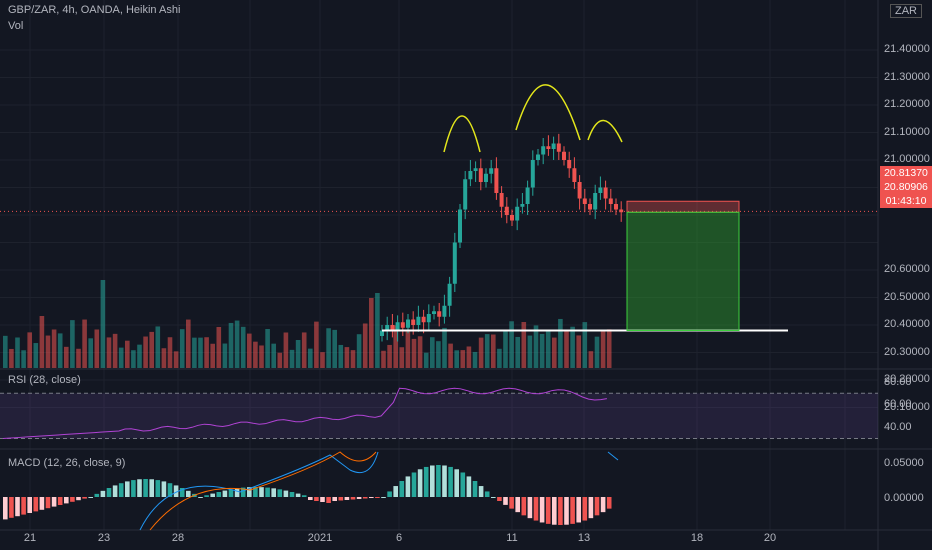  What do you see at coordinates (907, 296) in the screenshot?
I see `price-axis-label: 20.50000` at bounding box center [907, 296].